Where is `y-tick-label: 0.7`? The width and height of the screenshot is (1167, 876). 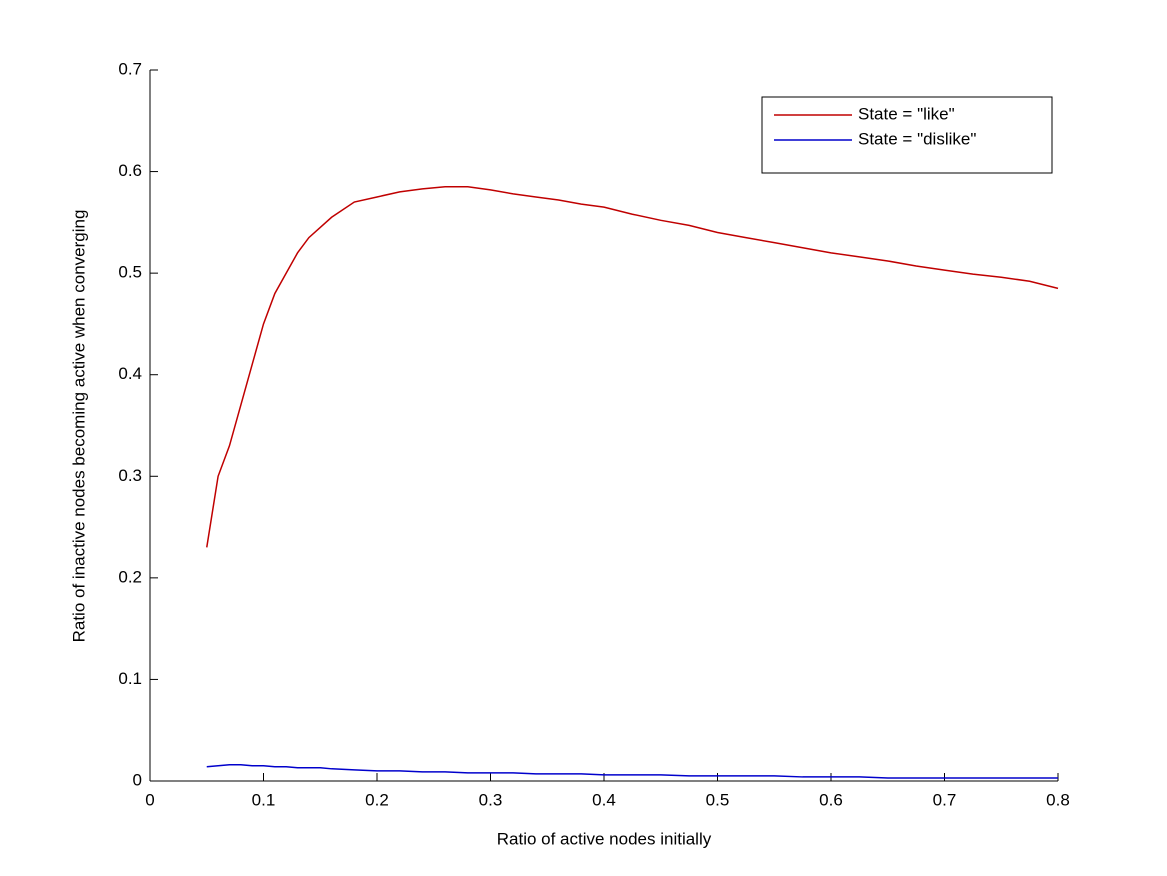 y-tick-label: 0.7 is located at coordinates (130, 68).